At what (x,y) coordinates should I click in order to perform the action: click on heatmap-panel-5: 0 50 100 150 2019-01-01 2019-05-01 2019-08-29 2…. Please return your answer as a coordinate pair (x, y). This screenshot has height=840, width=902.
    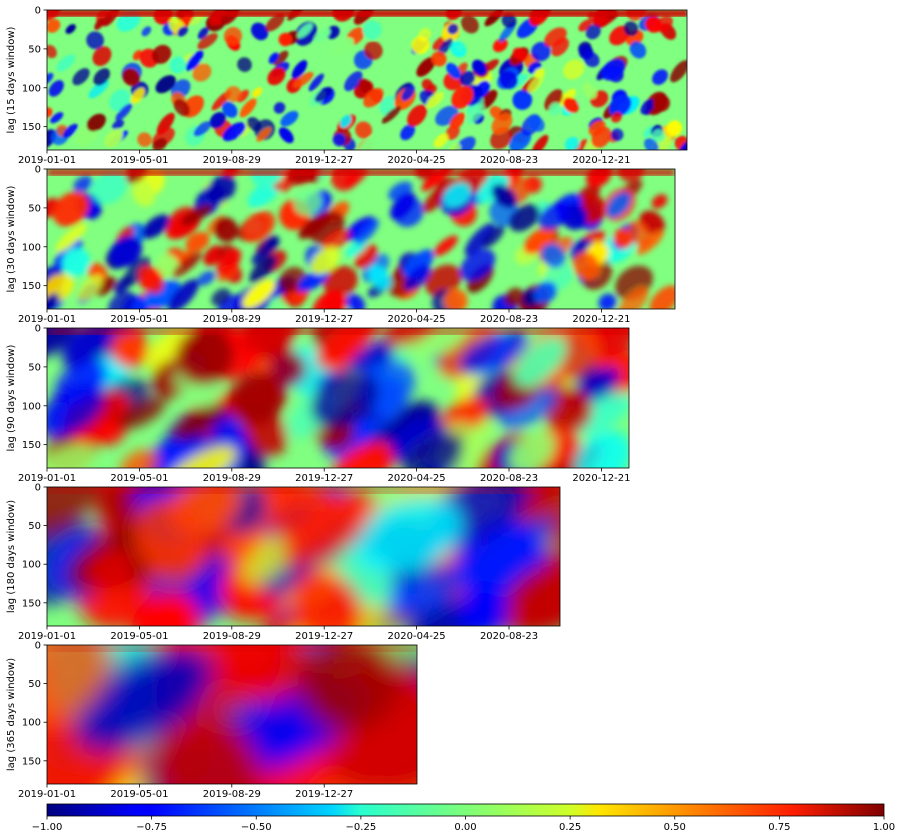
    Looking at the image, I should click on (212, 720).